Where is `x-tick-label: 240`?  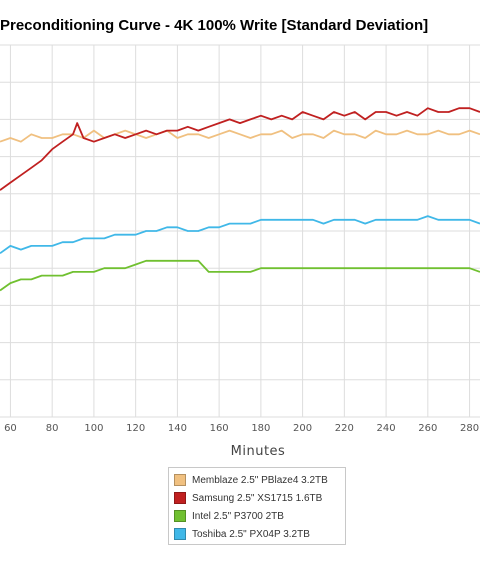
x-tick-label: 240 is located at coordinates (386, 428).